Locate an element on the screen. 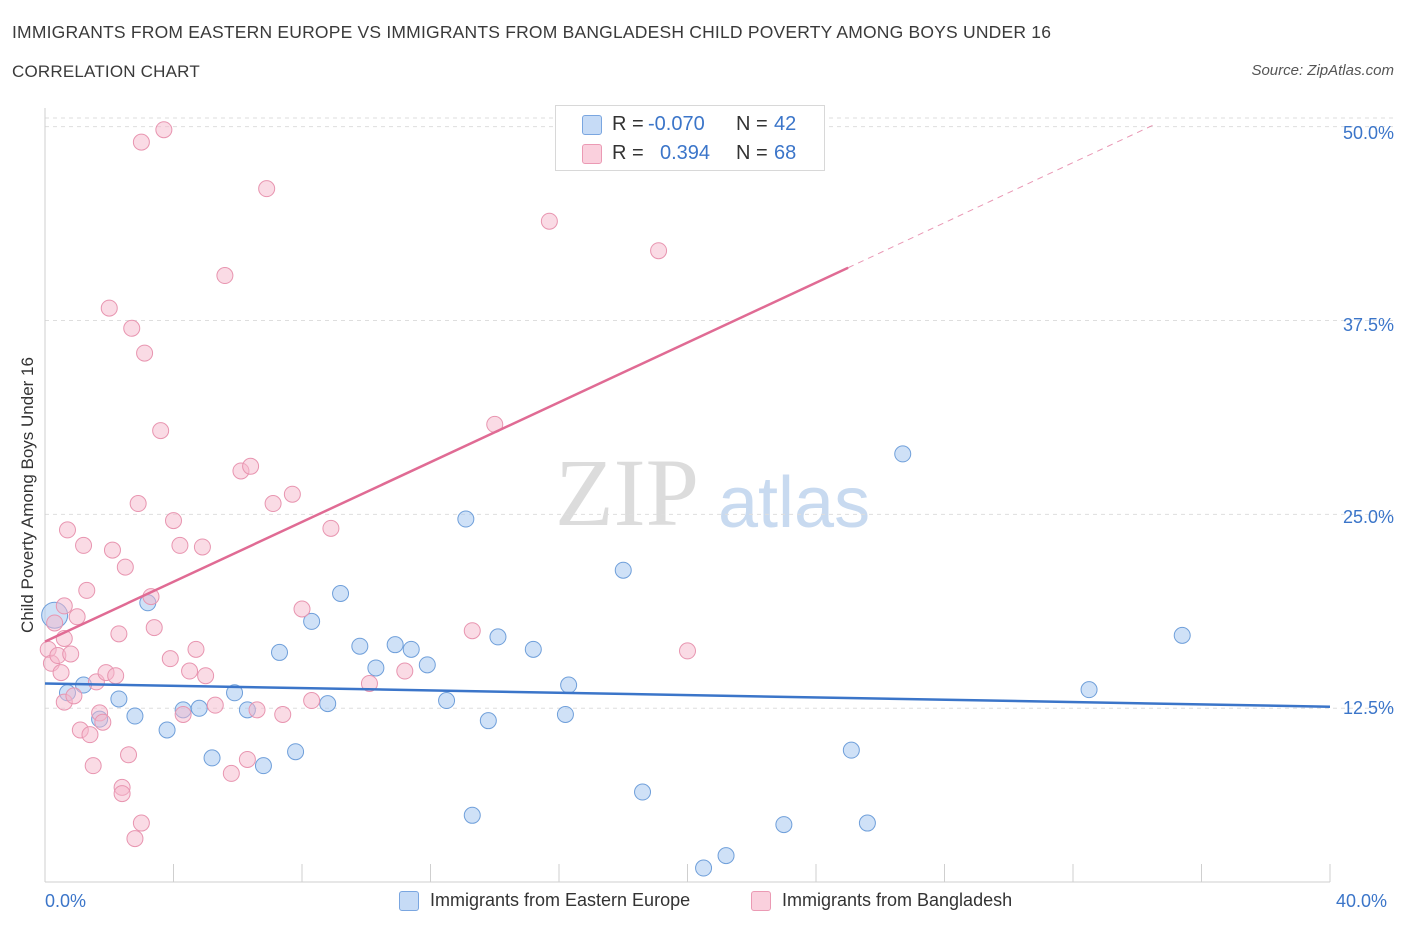  bottom-legend-swatch-pink is located at coordinates (761, 901).